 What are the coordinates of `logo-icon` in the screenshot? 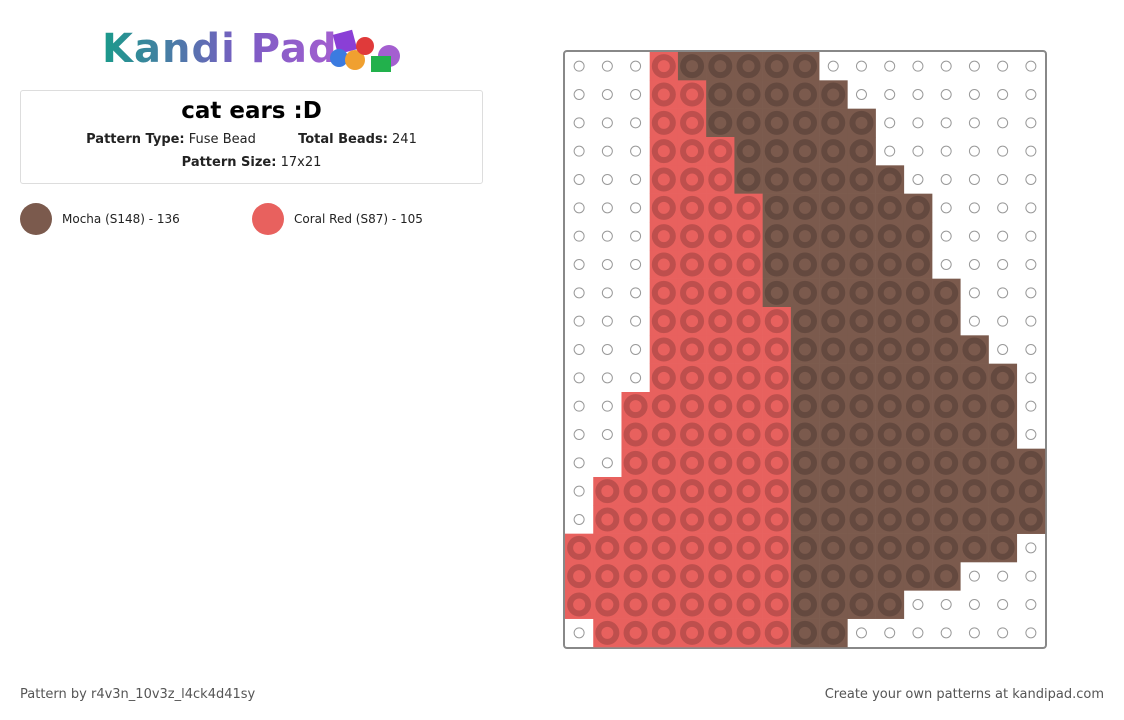 It's located at (365, 50).